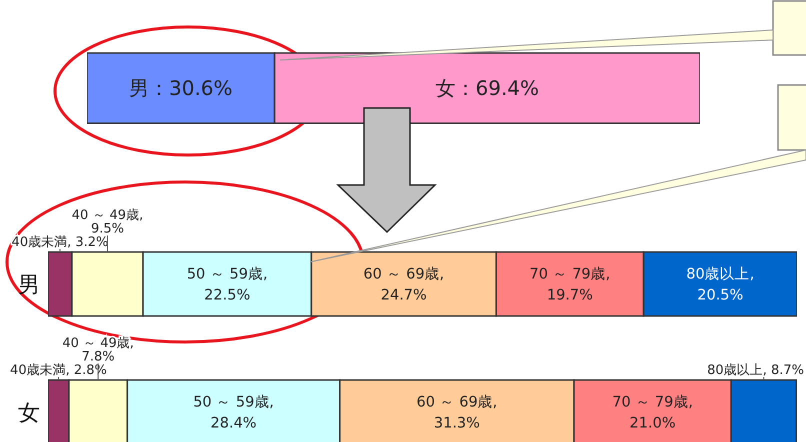  Describe the element at coordinates (457, 413) in the screenshot. I see `data-label: 60 ～ 69歳, 31.3%` at that location.